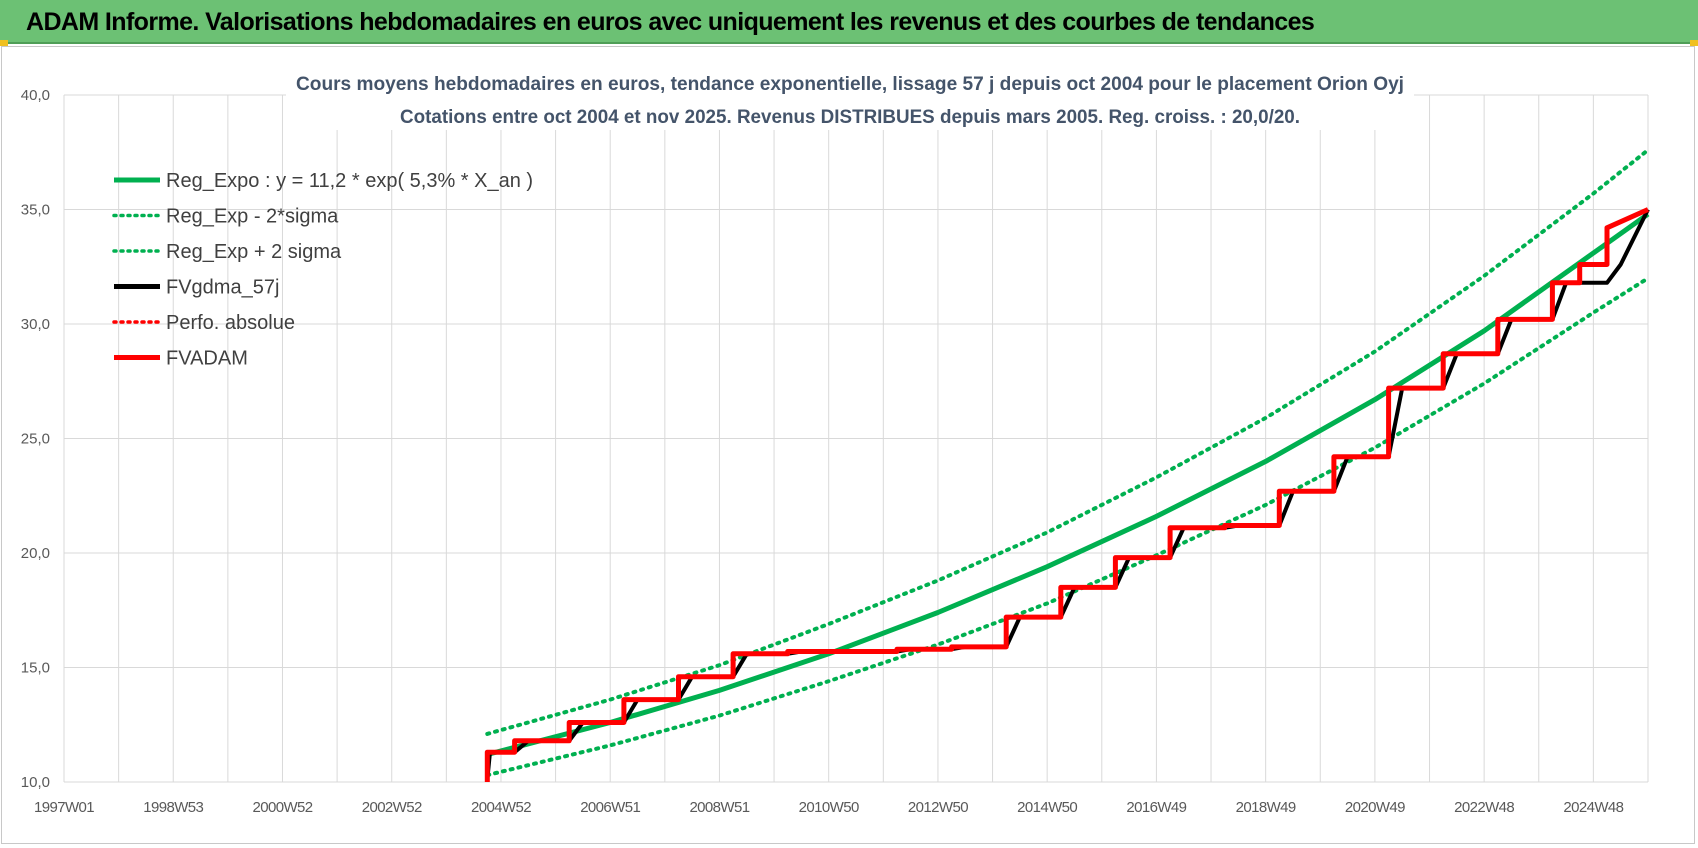  Describe the element at coordinates (938, 807) in the screenshot. I see `x-tick-label: 2012W50` at that location.